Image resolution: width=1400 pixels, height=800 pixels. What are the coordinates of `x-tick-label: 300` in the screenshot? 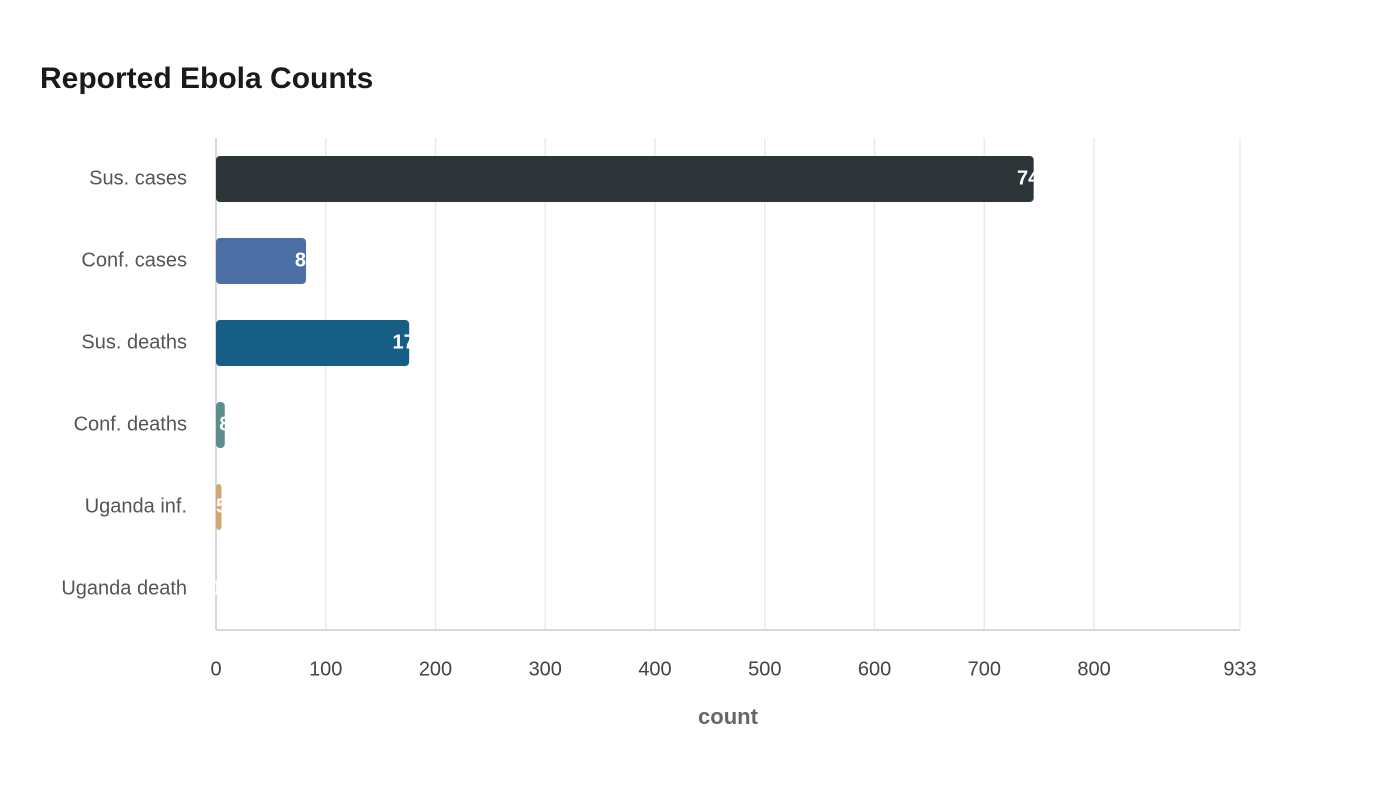 It's located at (545, 669).